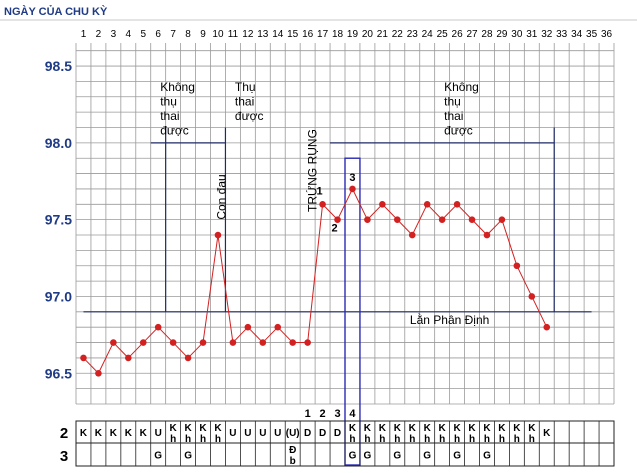  I want to click on x-tick-label: 36, so click(607, 34).